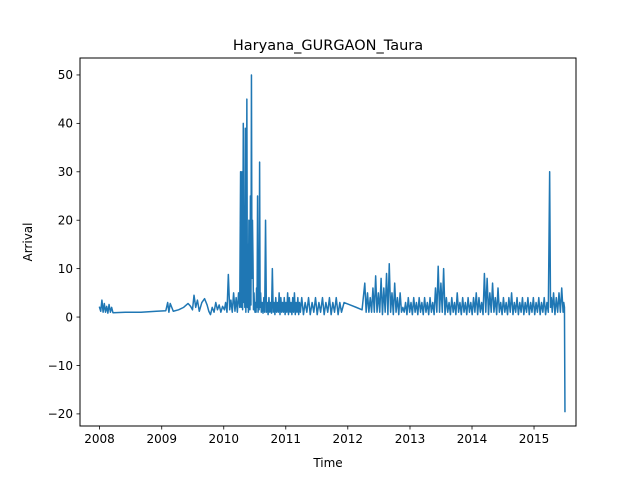  I want to click on y-axis-label: Arrival, so click(28, 242).